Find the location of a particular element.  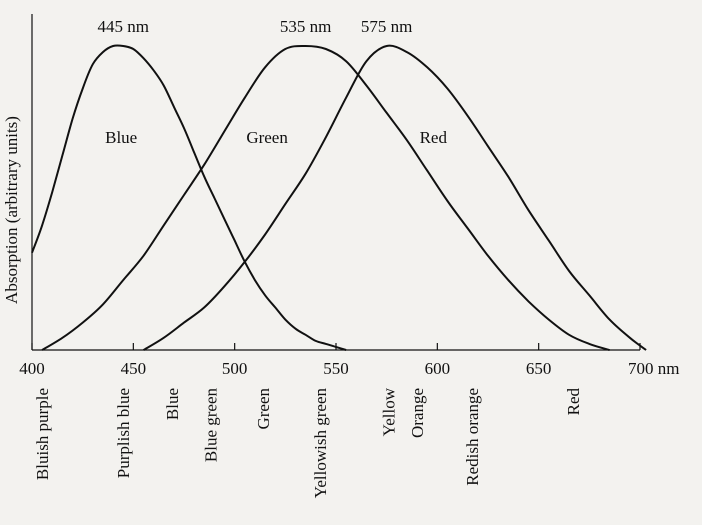

peak-label: 575 nm is located at coordinates (386, 26).